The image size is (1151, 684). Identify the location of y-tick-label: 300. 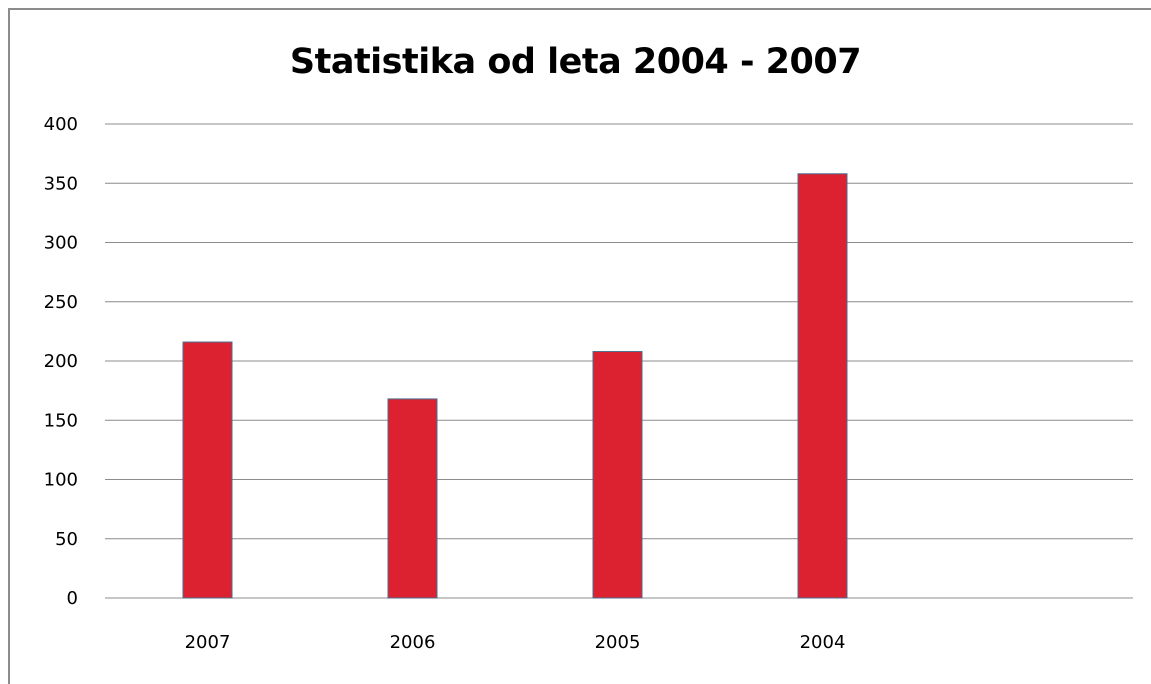
(61, 243).